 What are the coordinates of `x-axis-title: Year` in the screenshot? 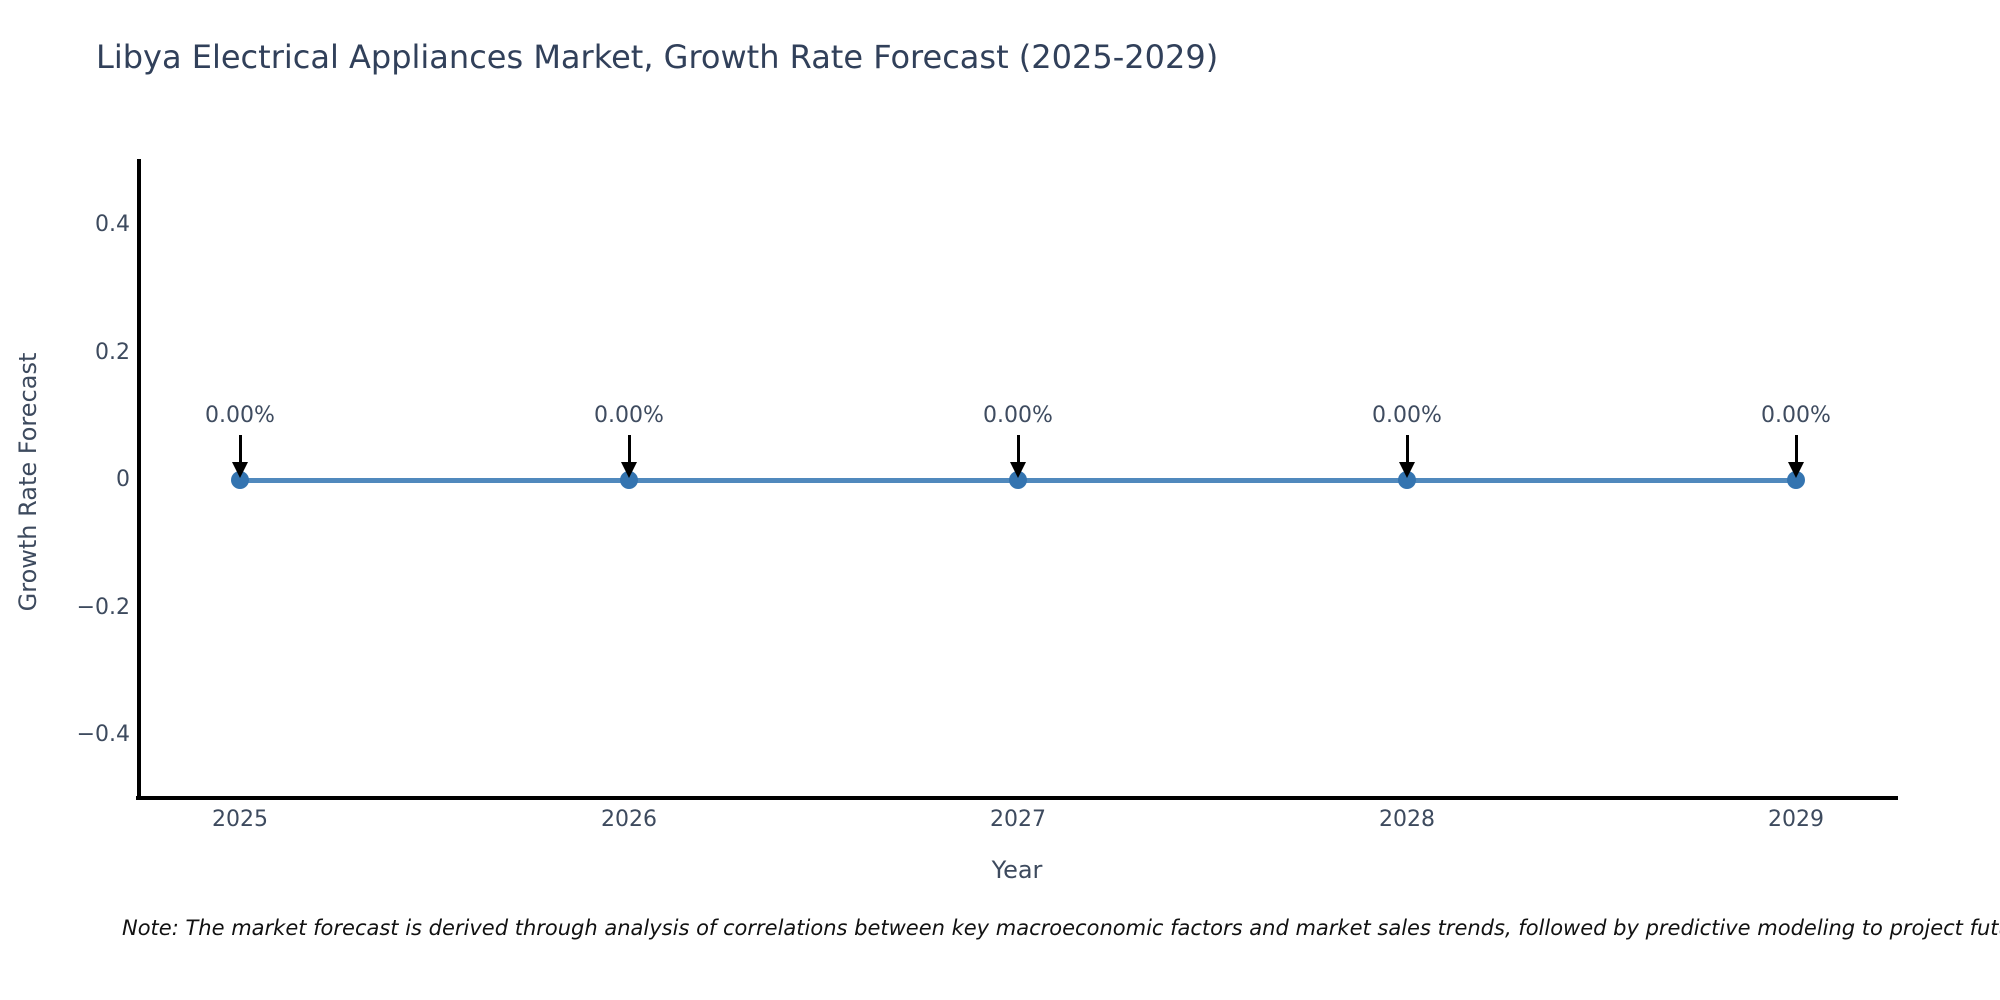 It's located at (1017, 870).